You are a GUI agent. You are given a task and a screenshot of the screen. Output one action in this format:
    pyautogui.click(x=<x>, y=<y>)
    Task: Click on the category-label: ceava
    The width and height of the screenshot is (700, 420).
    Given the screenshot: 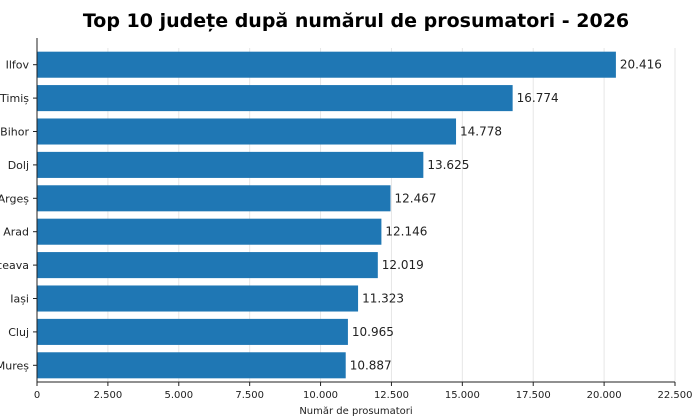 What is the action you would take?
    pyautogui.click(x=14, y=265)
    